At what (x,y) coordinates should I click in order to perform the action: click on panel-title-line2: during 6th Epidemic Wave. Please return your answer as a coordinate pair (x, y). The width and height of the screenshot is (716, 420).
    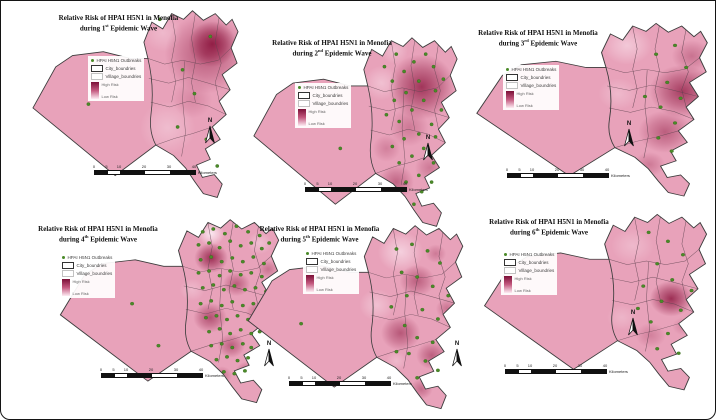
    Looking at the image, I should click on (549, 232).